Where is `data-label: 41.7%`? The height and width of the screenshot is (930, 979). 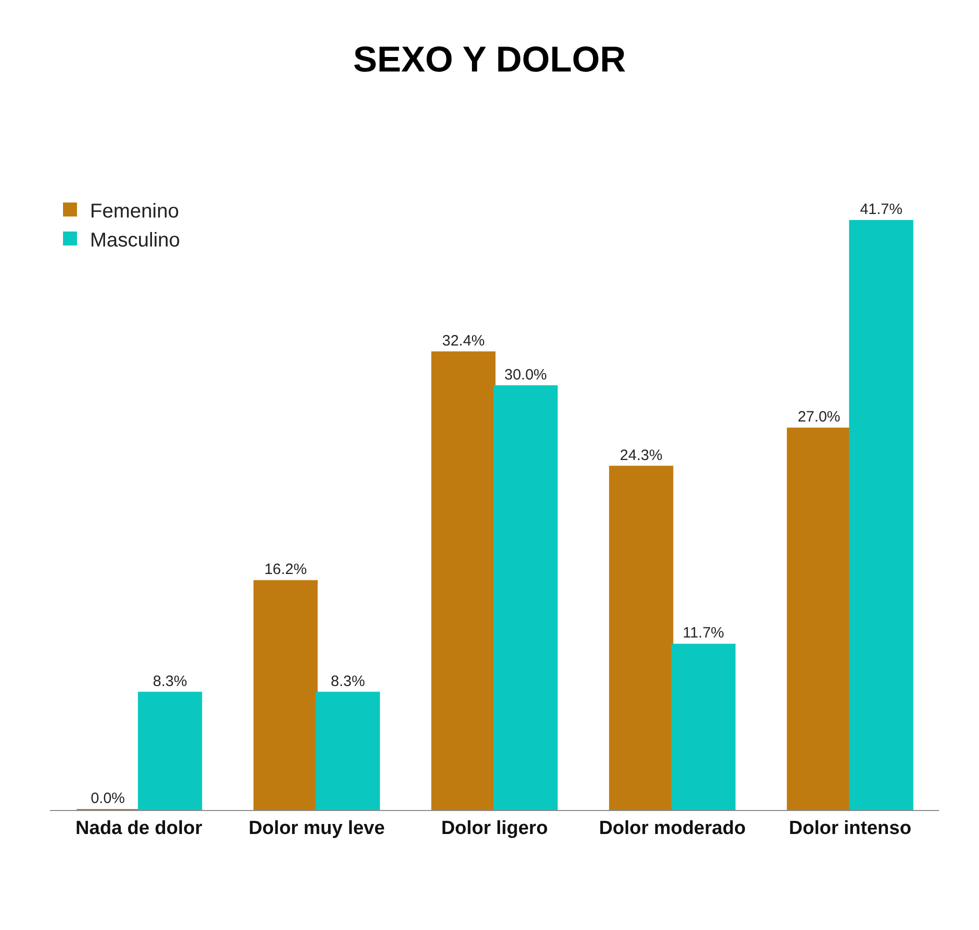
data-label: 41.7% is located at coordinates (881, 209).